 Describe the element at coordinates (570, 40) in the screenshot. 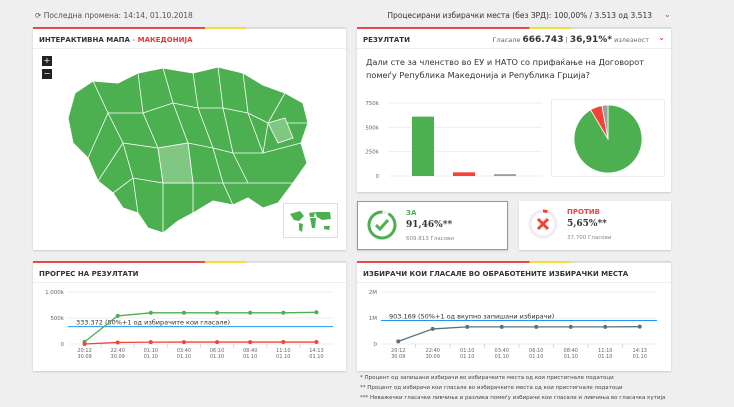

I see `turnout-summary: Гласале 666.743 | 36,91%* излезност` at that location.